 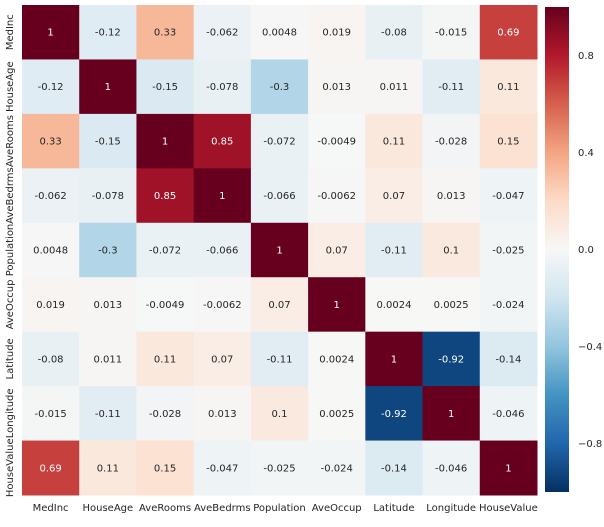 I want to click on colorbar-tick-label: 0.4, so click(x=586, y=153).